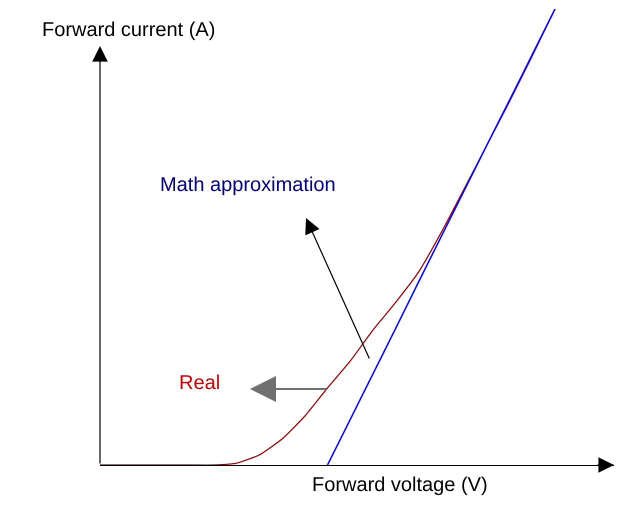 The image size is (628, 514). Describe the element at coordinates (400, 485) in the screenshot. I see `x-axis-title: Forward voltage (V)` at that location.